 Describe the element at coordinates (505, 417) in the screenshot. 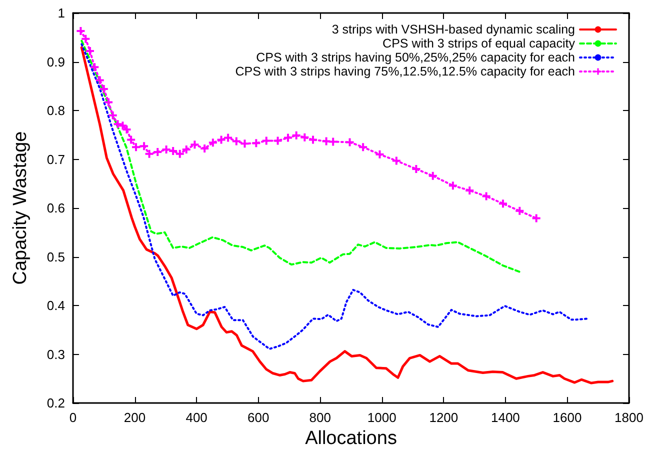

I see `x-tick-label: 1400` at that location.